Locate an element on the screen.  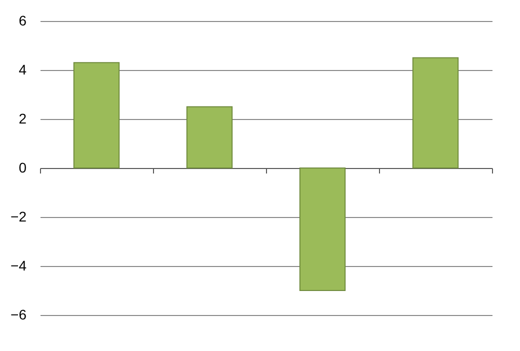
y-tick-label: −2 is located at coordinates (18, 216).